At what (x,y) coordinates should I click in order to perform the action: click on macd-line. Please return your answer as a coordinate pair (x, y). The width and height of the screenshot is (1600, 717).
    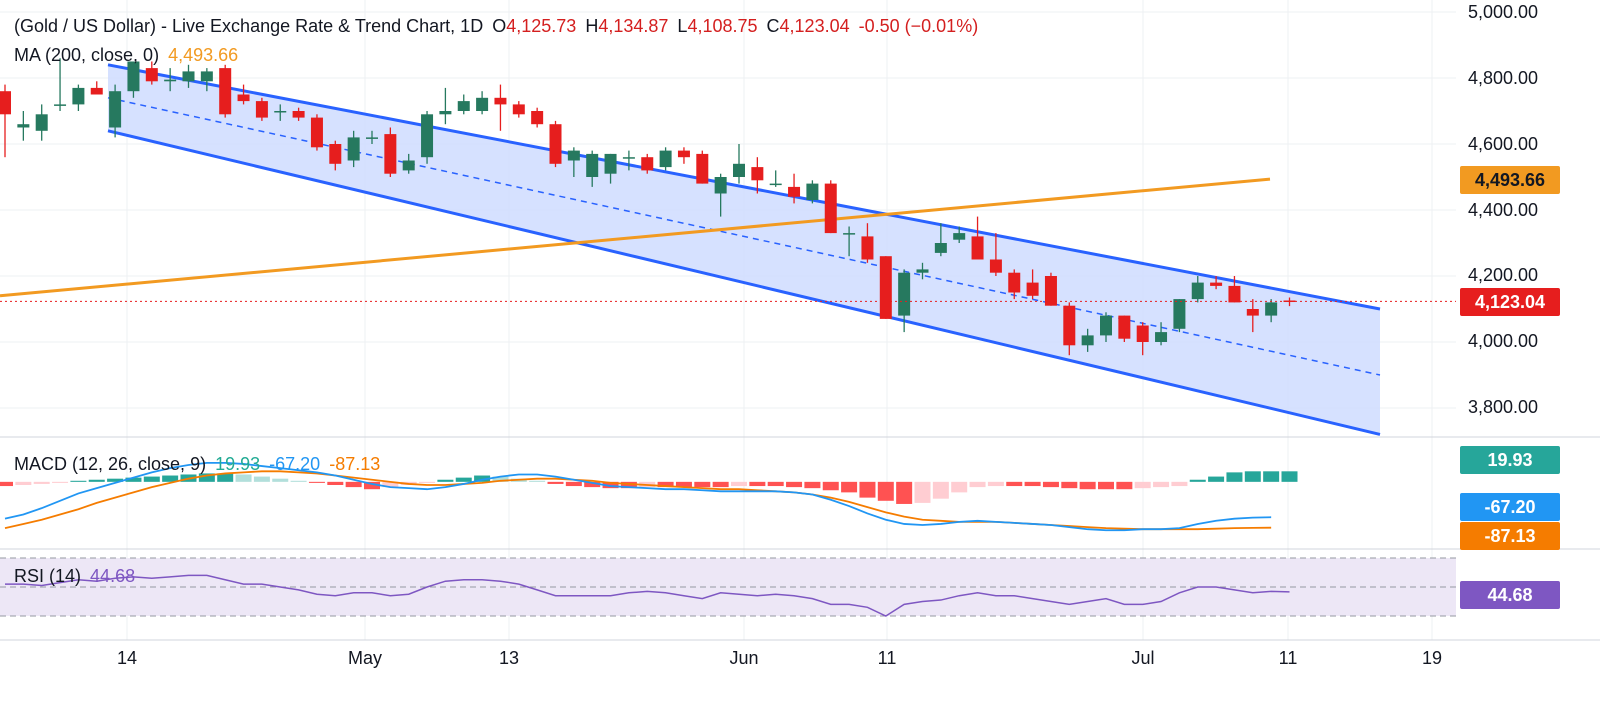
    Looking at the image, I should click on (638, 496).